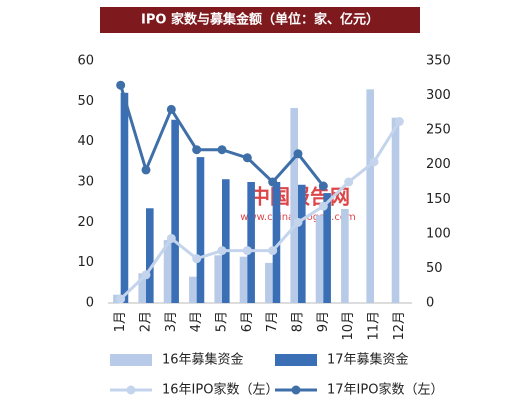 The image size is (520, 408). What do you see at coordinates (438, 130) in the screenshot?
I see `y2-tick-label: 250` at bounding box center [438, 130].